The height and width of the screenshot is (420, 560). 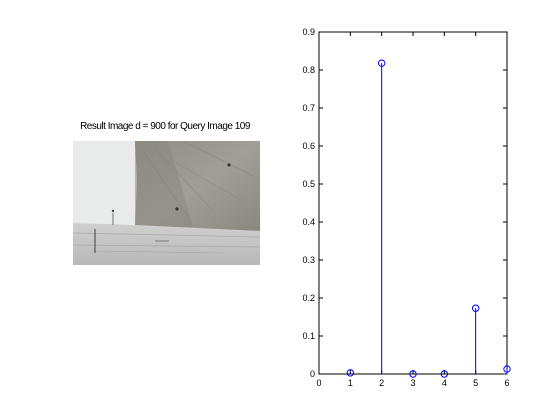 What do you see at coordinates (308, 70) in the screenshot?
I see `y-tick-label: 0.8` at bounding box center [308, 70].